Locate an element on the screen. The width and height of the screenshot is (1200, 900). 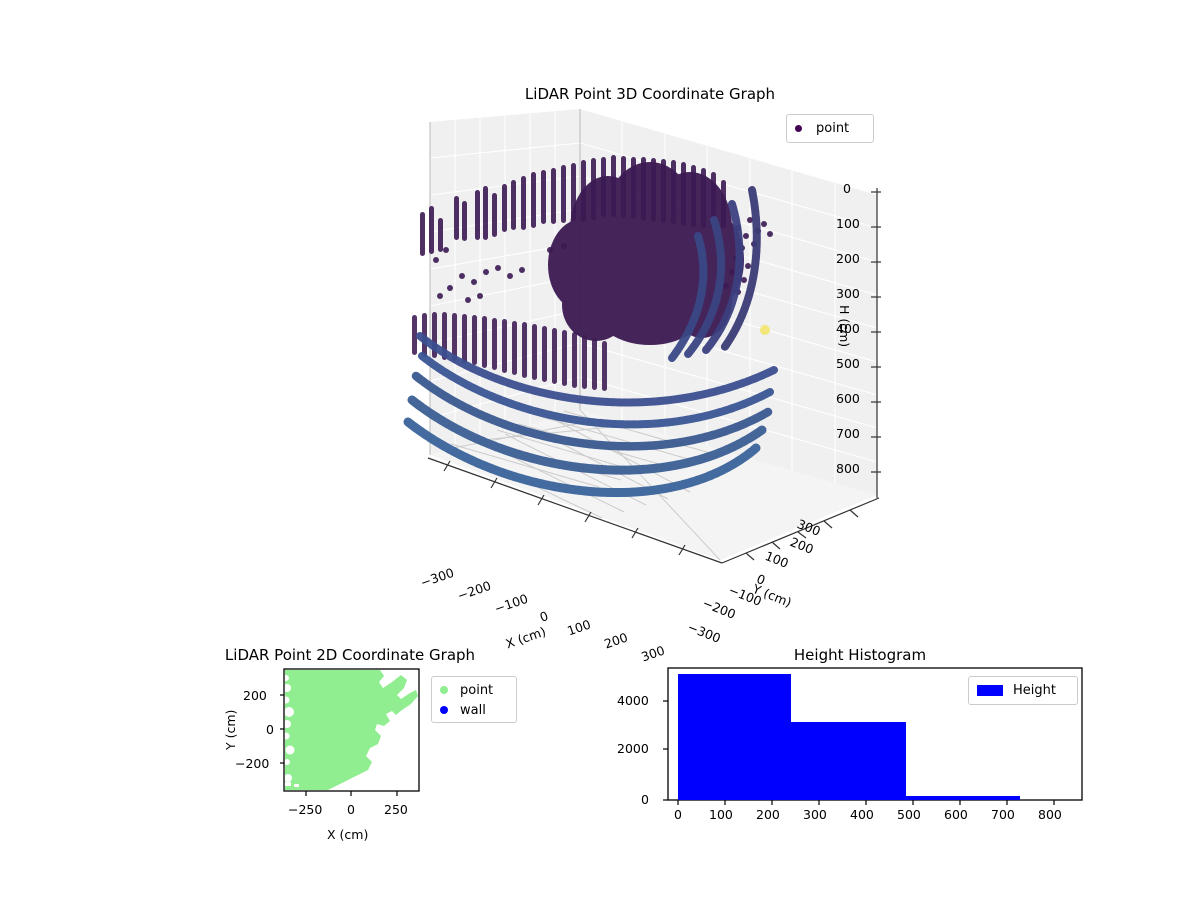
histogram-bars is located at coordinates (849, 737).